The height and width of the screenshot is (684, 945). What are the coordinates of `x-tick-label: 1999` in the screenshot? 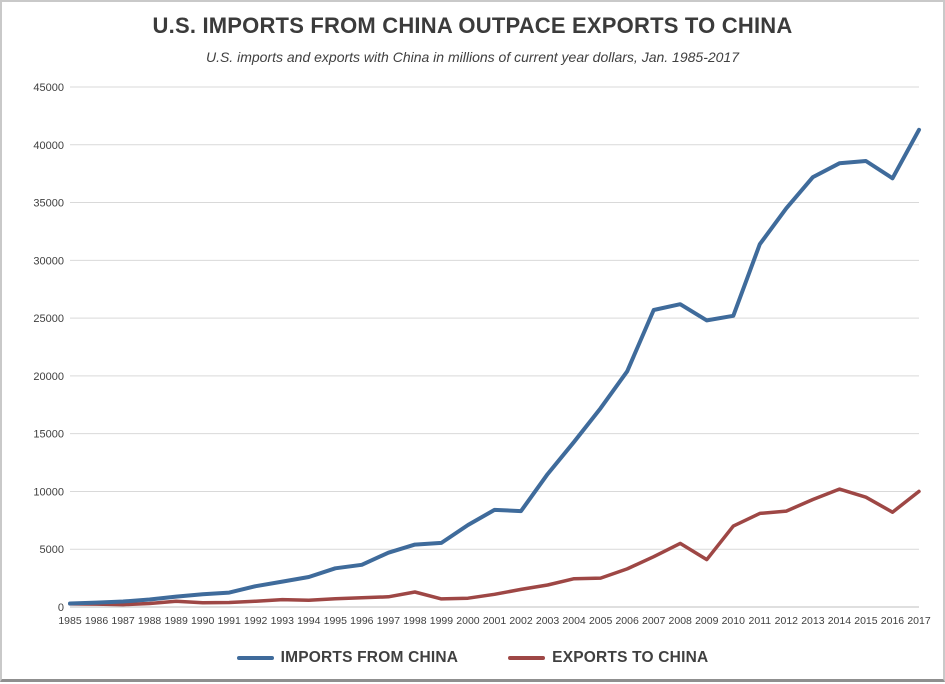 It's located at (442, 621).